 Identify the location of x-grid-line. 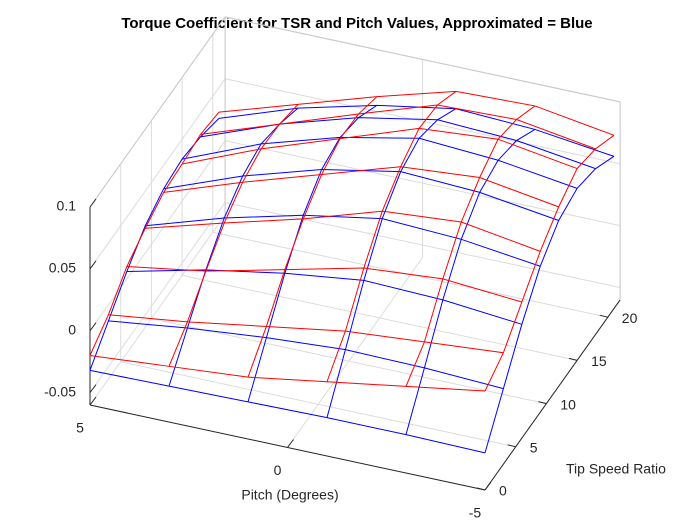
(157, 310).